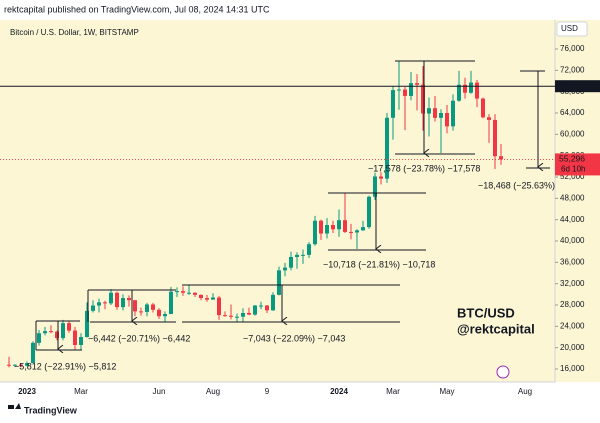  Describe the element at coordinates (424, 168) in the screenshot. I see `annotation: −17,578 (−23.78%) −17,578` at that location.